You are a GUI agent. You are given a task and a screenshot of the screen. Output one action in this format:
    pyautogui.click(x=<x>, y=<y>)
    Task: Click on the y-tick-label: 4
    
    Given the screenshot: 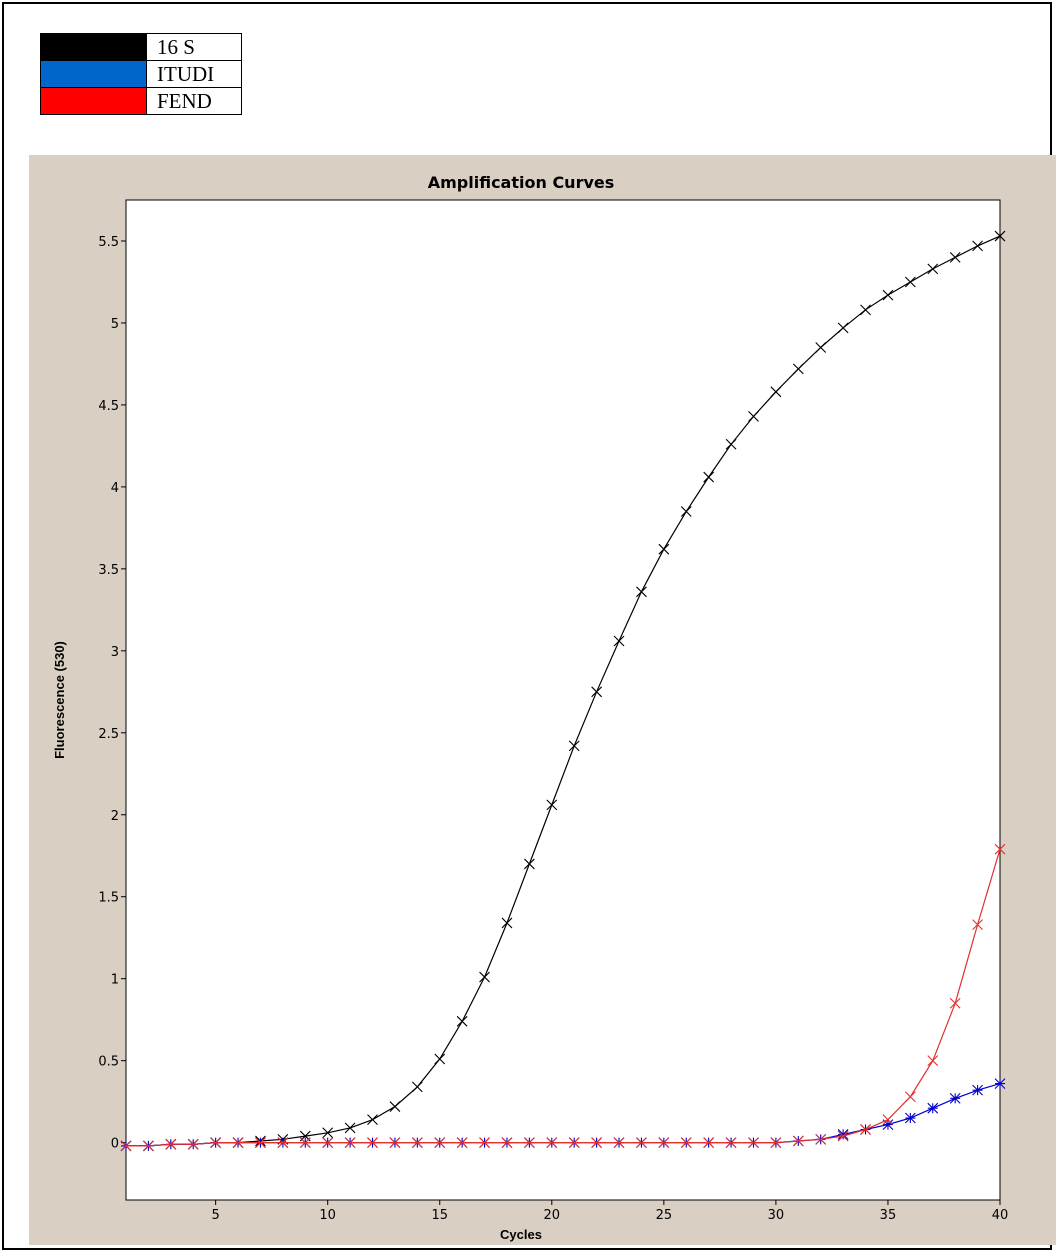 What is the action you would take?
    pyautogui.click(x=115, y=488)
    